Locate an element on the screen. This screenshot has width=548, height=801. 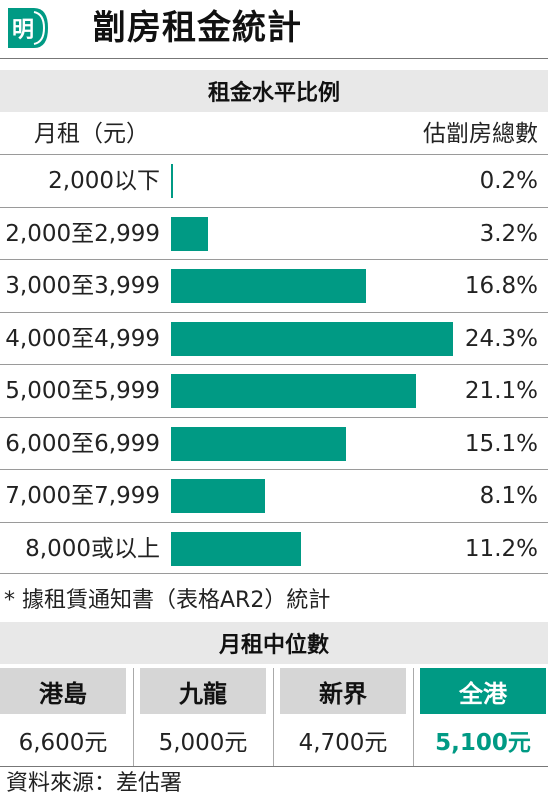
header: 明 劏房租金統計 is located at coordinates (274, 31).